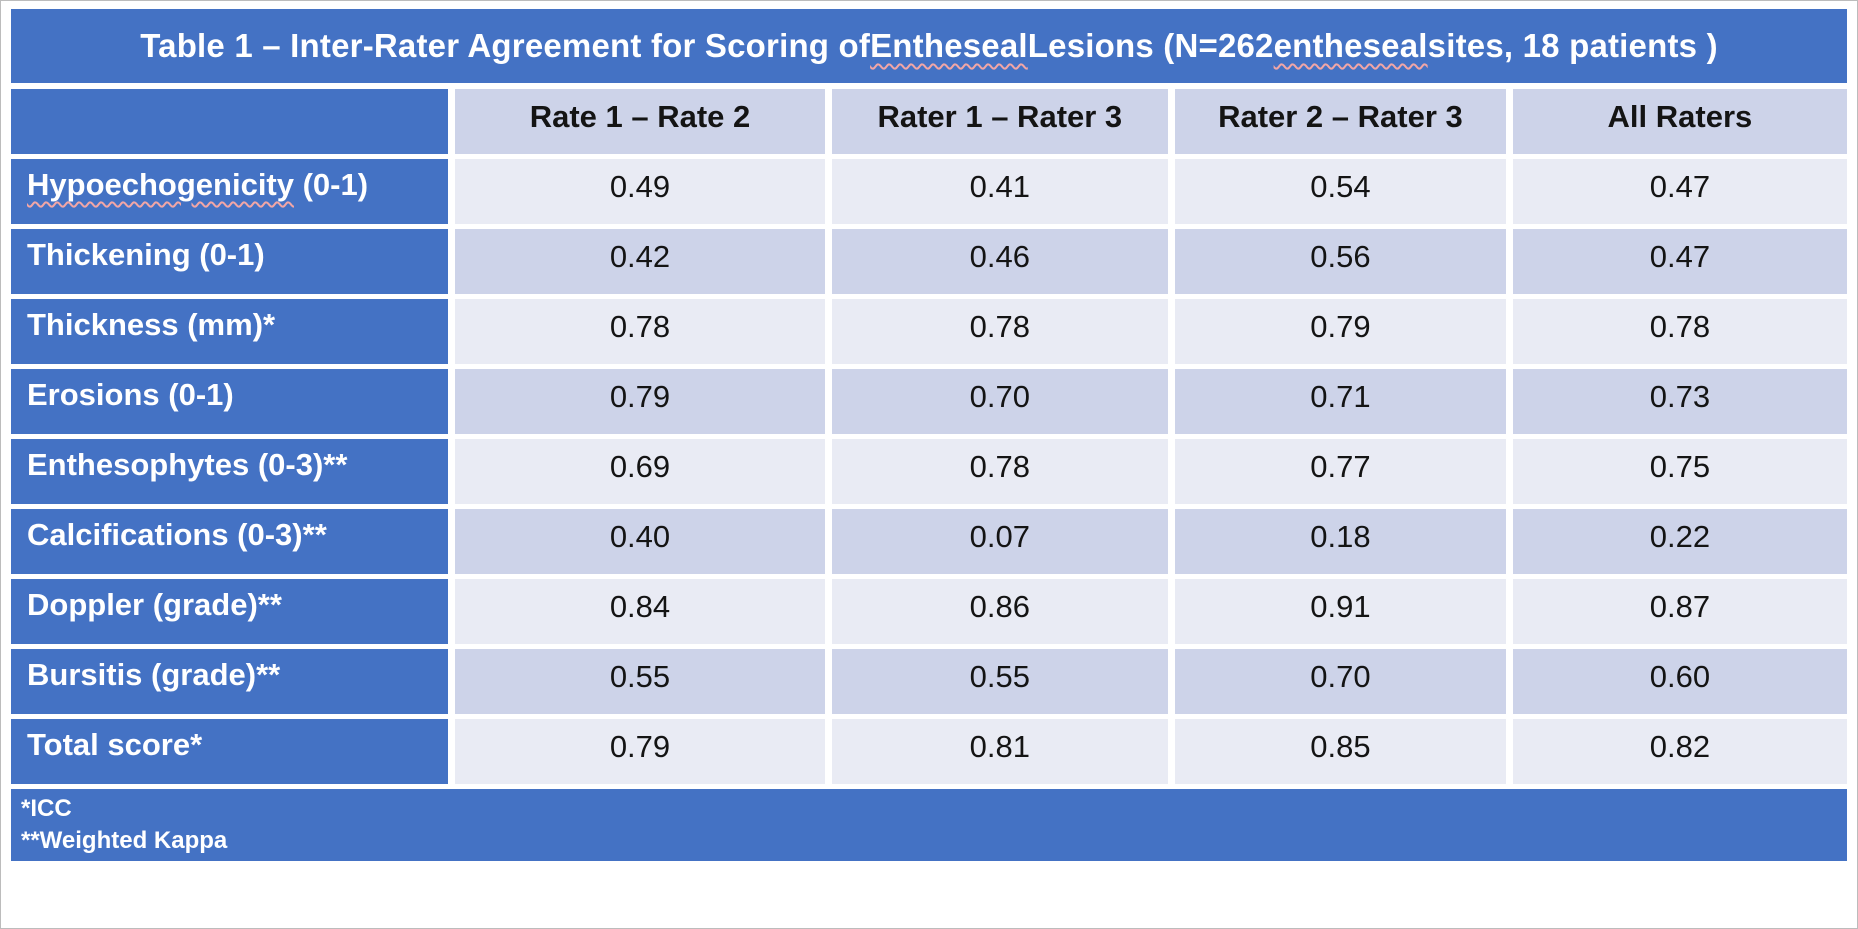 The height and width of the screenshot is (929, 1858). Describe the element at coordinates (1679, 124) in the screenshot. I see `column-header-all-raters: All Raters` at that location.